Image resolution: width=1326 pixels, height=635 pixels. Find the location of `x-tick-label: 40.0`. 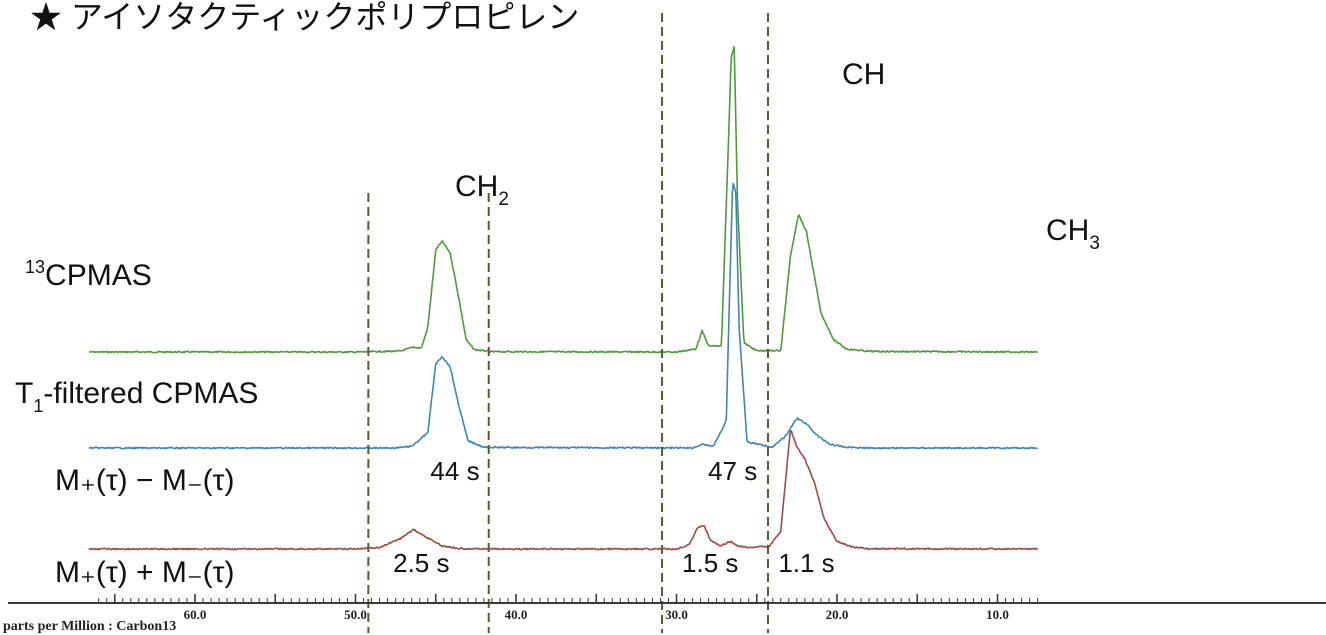

x-tick-label: 40.0 is located at coordinates (516, 614).